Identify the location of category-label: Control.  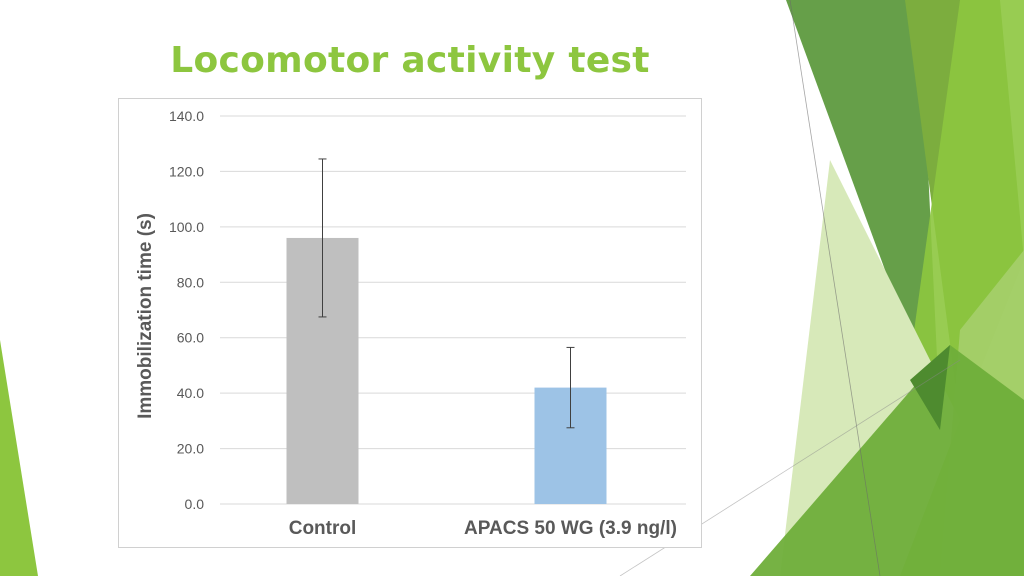
(323, 528).